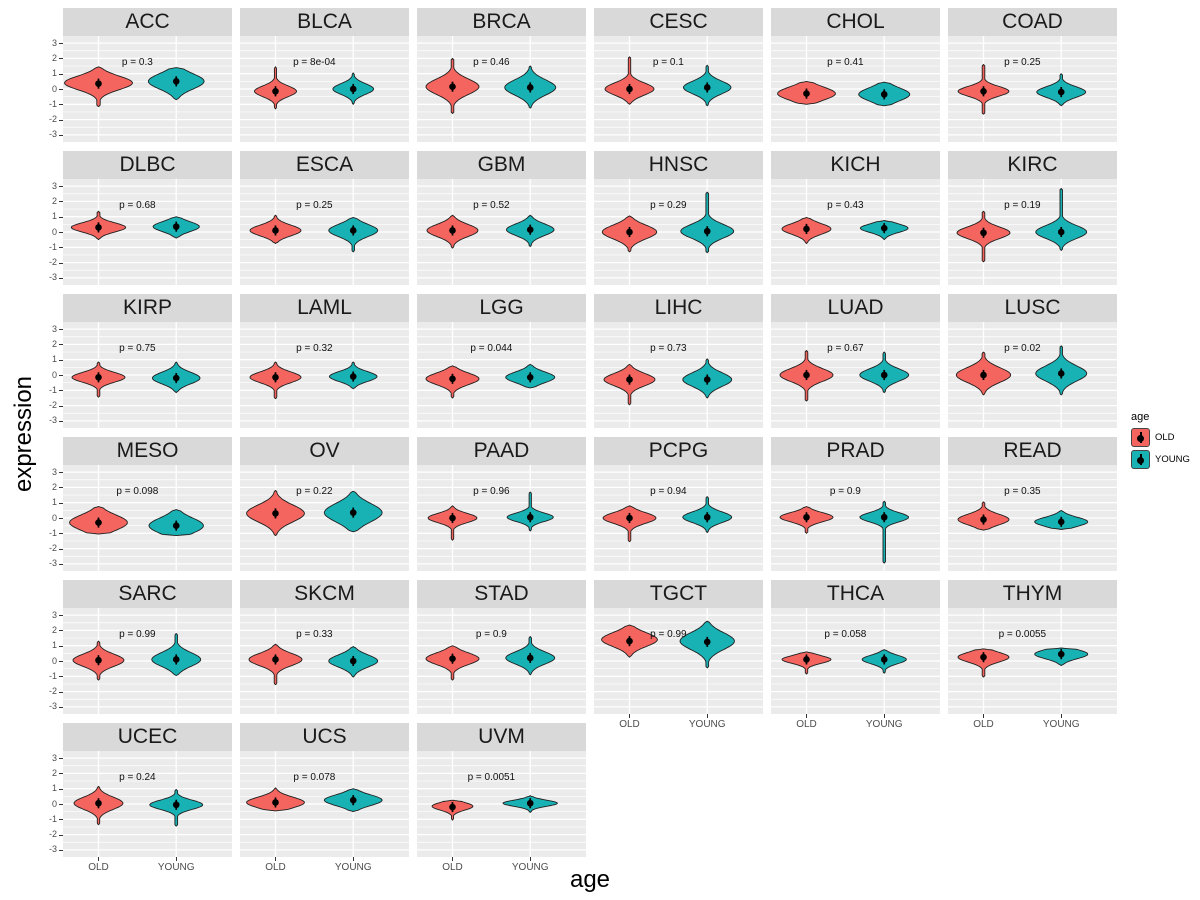  I want to click on legend-item-young: YOUNG, so click(1160, 459).